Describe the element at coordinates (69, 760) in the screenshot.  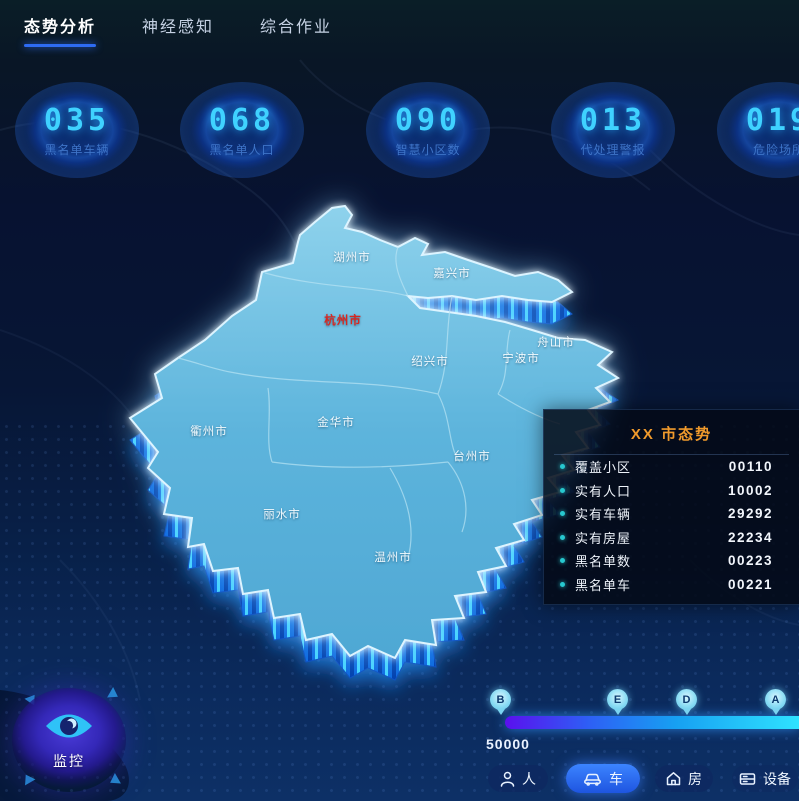
I see `monitor-label: 监控` at that location.